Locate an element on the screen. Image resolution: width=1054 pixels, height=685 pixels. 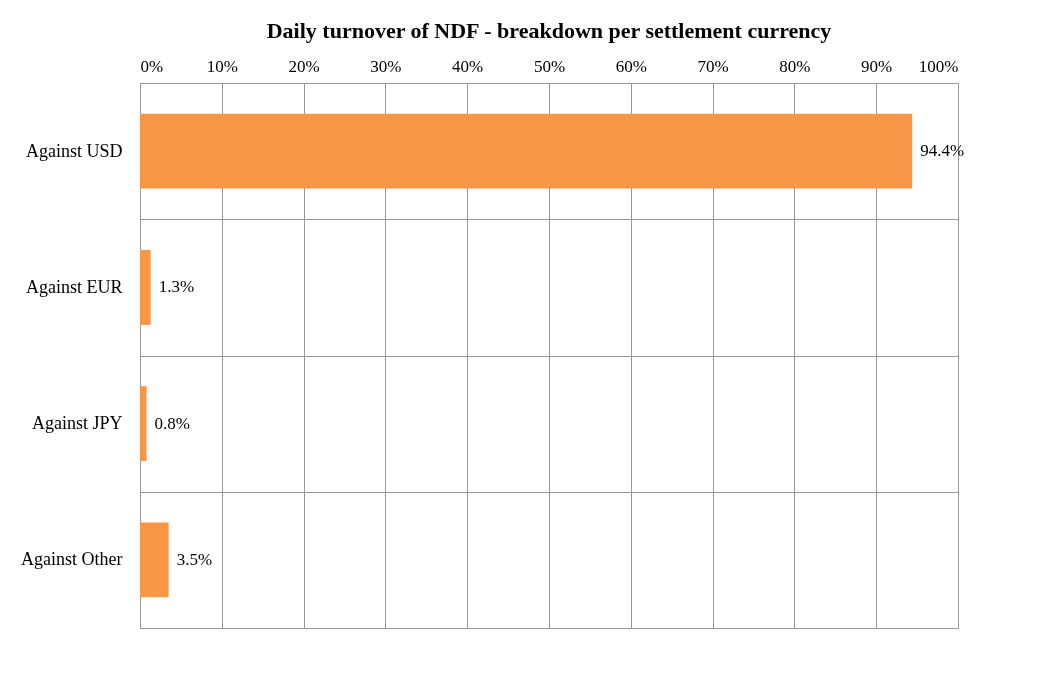
y-tick-label: Against USD is located at coordinates (74, 150).